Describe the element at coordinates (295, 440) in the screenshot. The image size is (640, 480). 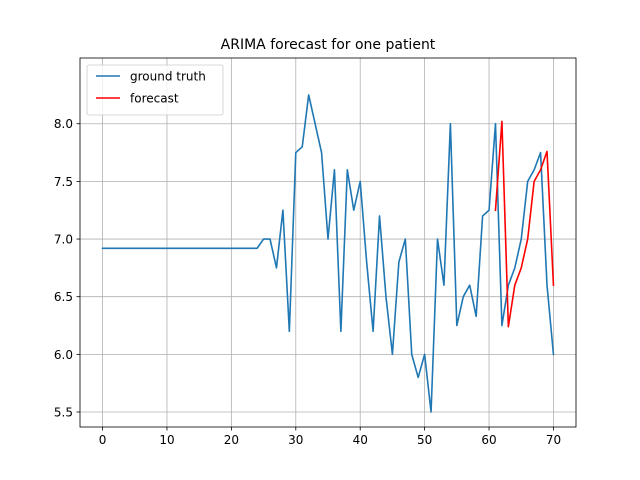
I see `x-tick-label: 30` at that location.